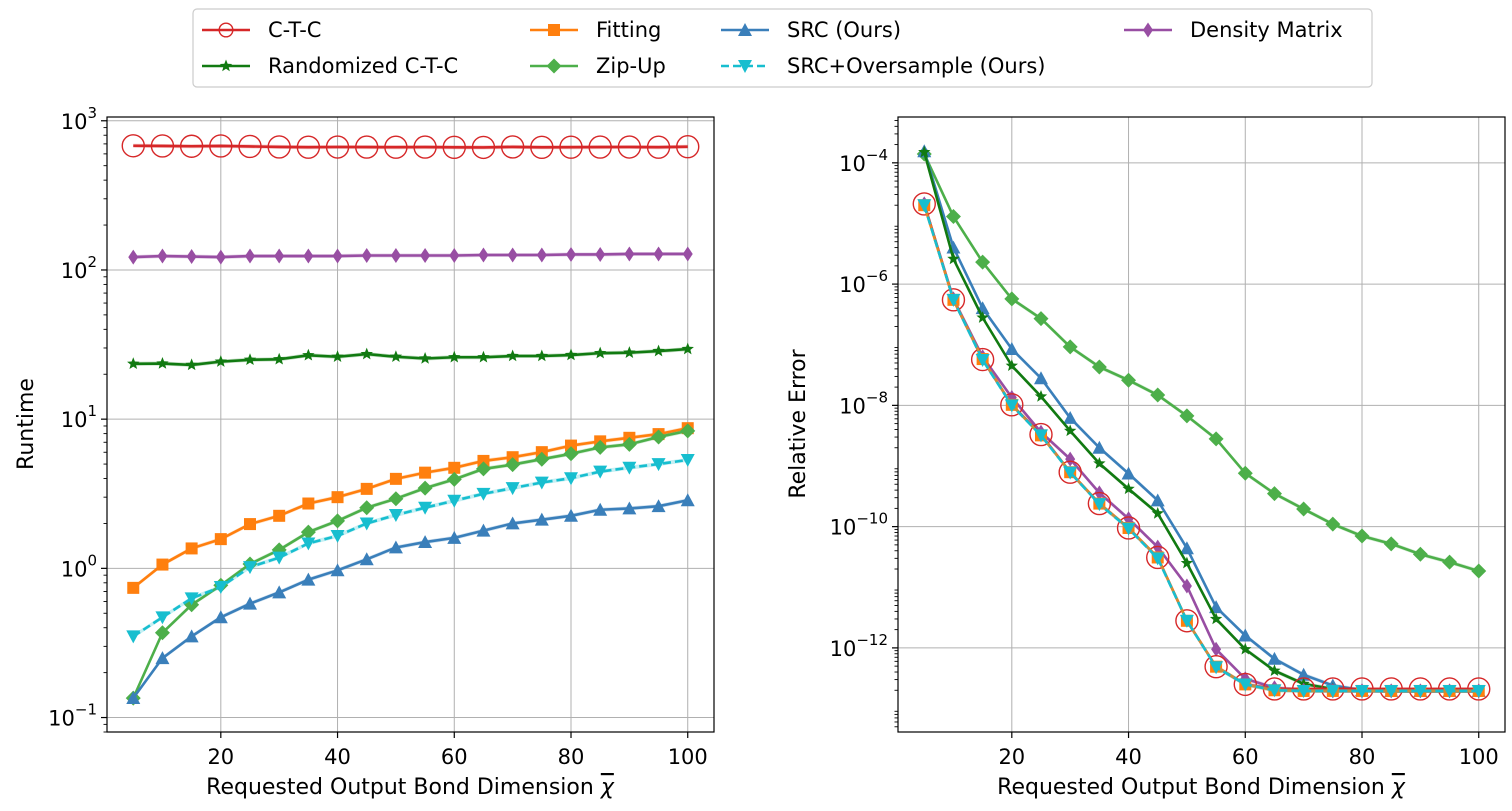 This screenshot has width=1512, height=811. Describe the element at coordinates (595, 30) in the screenshot. I see `legend-entry-fitting: Fitting` at that location.